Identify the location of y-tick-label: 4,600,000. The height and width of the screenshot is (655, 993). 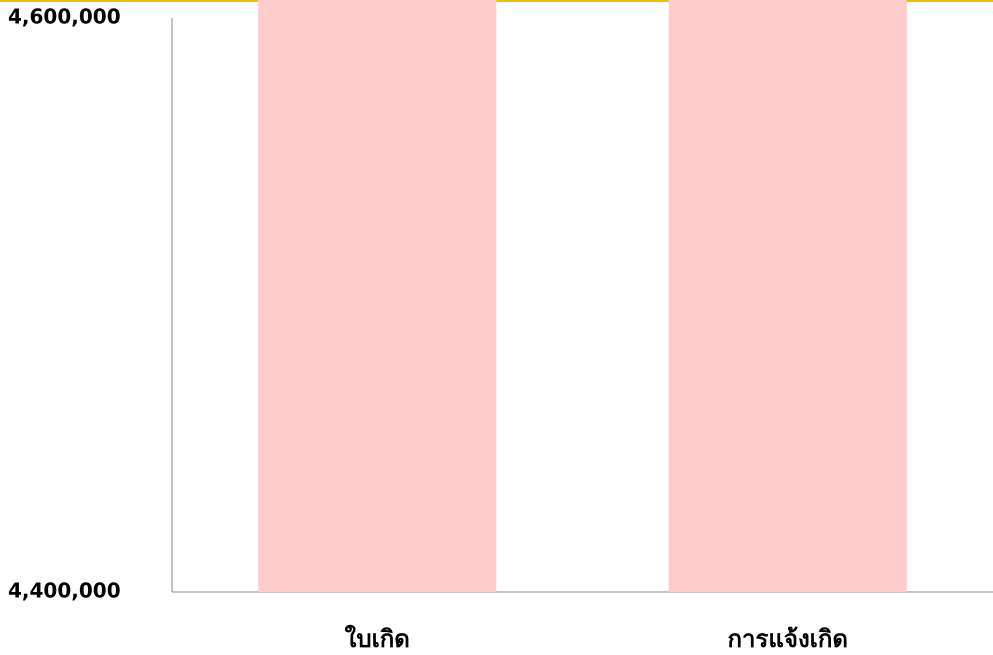
(64, 17).